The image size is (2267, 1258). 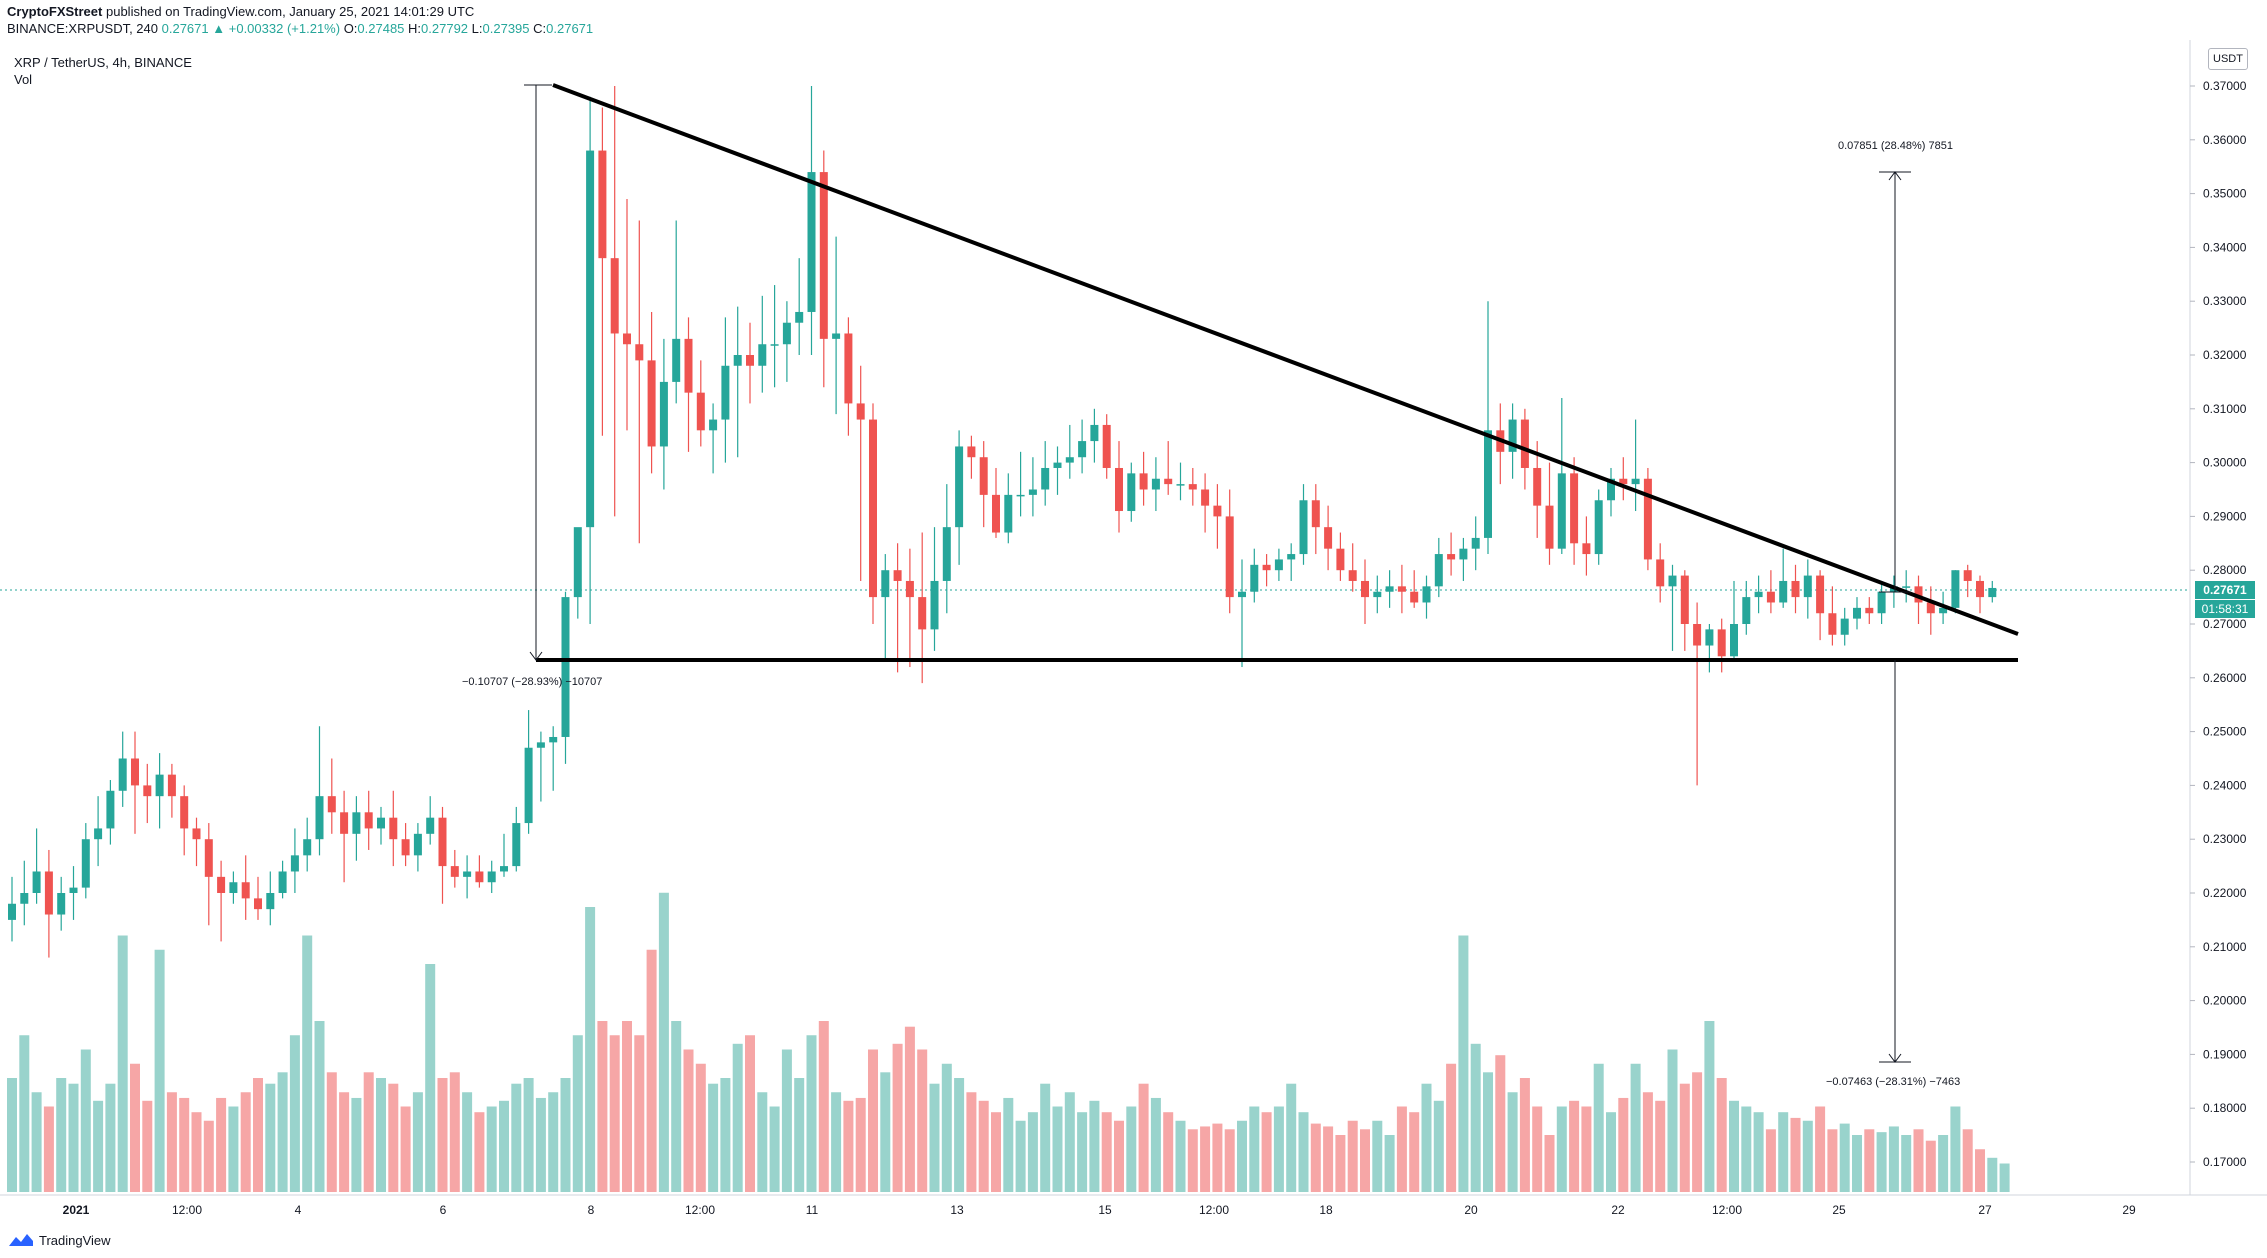 What do you see at coordinates (2228, 59) in the screenshot?
I see `currency-badge: USDT` at bounding box center [2228, 59].